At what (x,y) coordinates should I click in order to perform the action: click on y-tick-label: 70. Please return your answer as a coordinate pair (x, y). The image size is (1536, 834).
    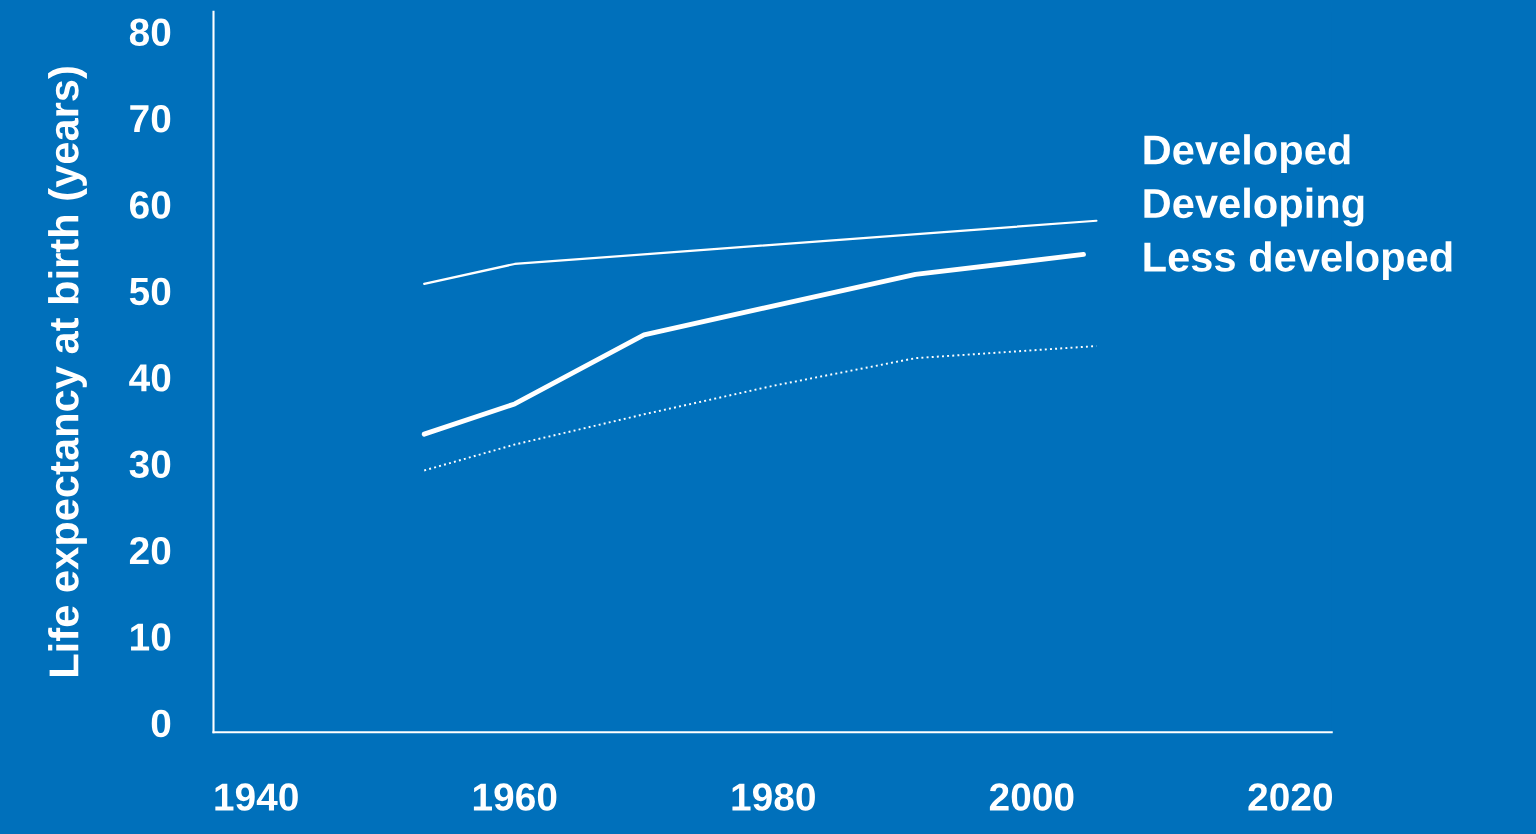
    Looking at the image, I should click on (150, 118).